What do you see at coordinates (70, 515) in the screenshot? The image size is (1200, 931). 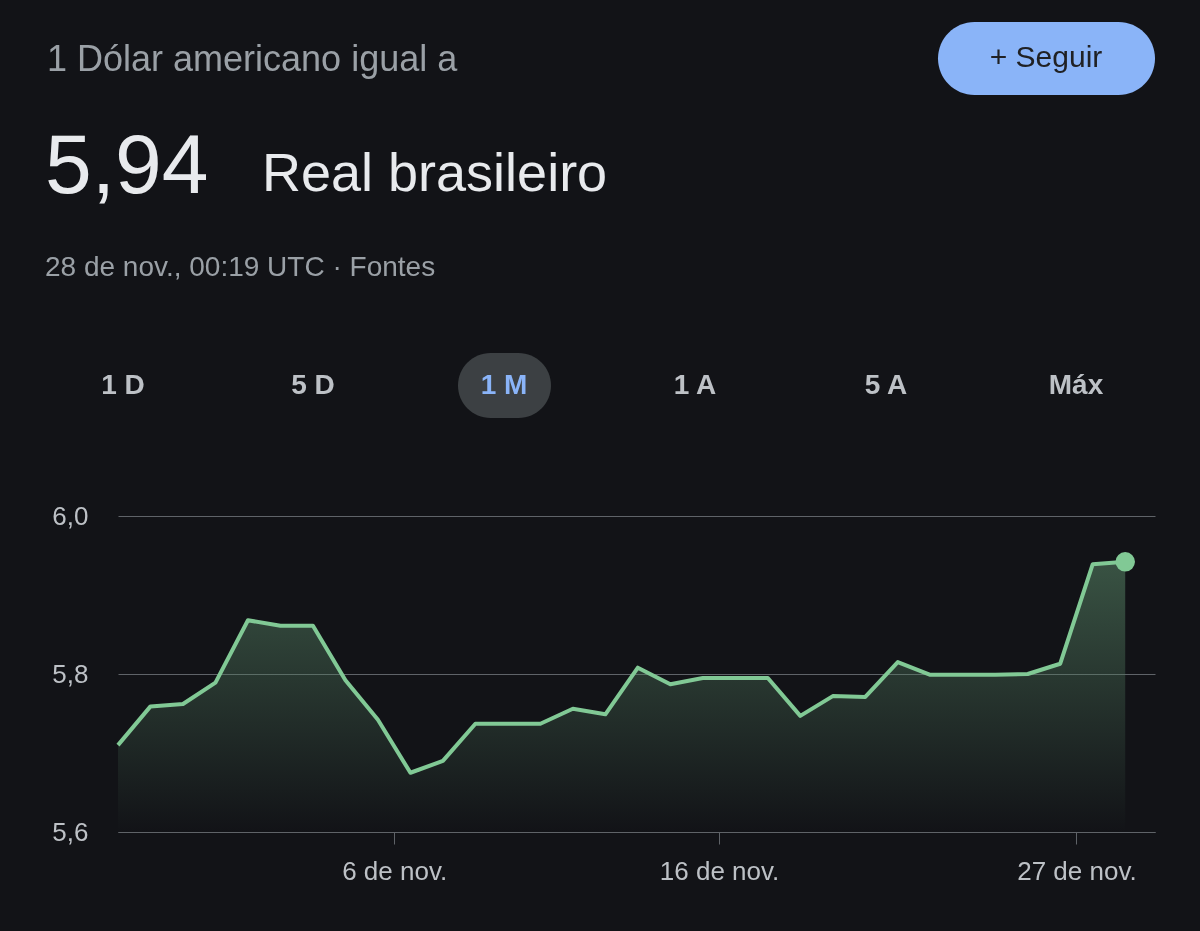 I see `y-tick-label: 6,0` at bounding box center [70, 515].